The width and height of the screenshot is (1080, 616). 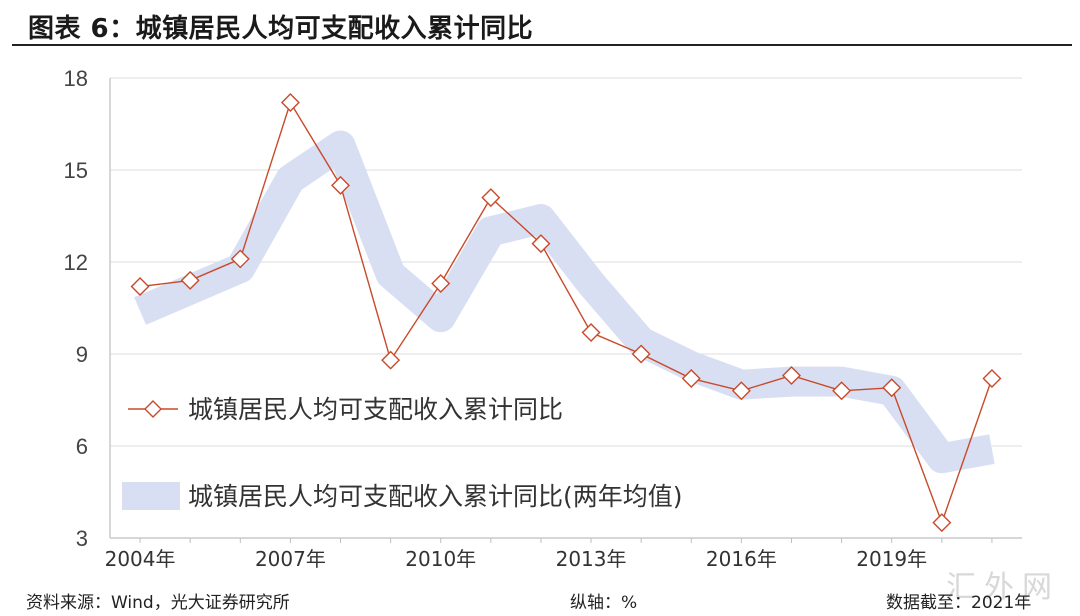 What do you see at coordinates (82, 538) in the screenshot?
I see `y-tick-label: 3` at bounding box center [82, 538].